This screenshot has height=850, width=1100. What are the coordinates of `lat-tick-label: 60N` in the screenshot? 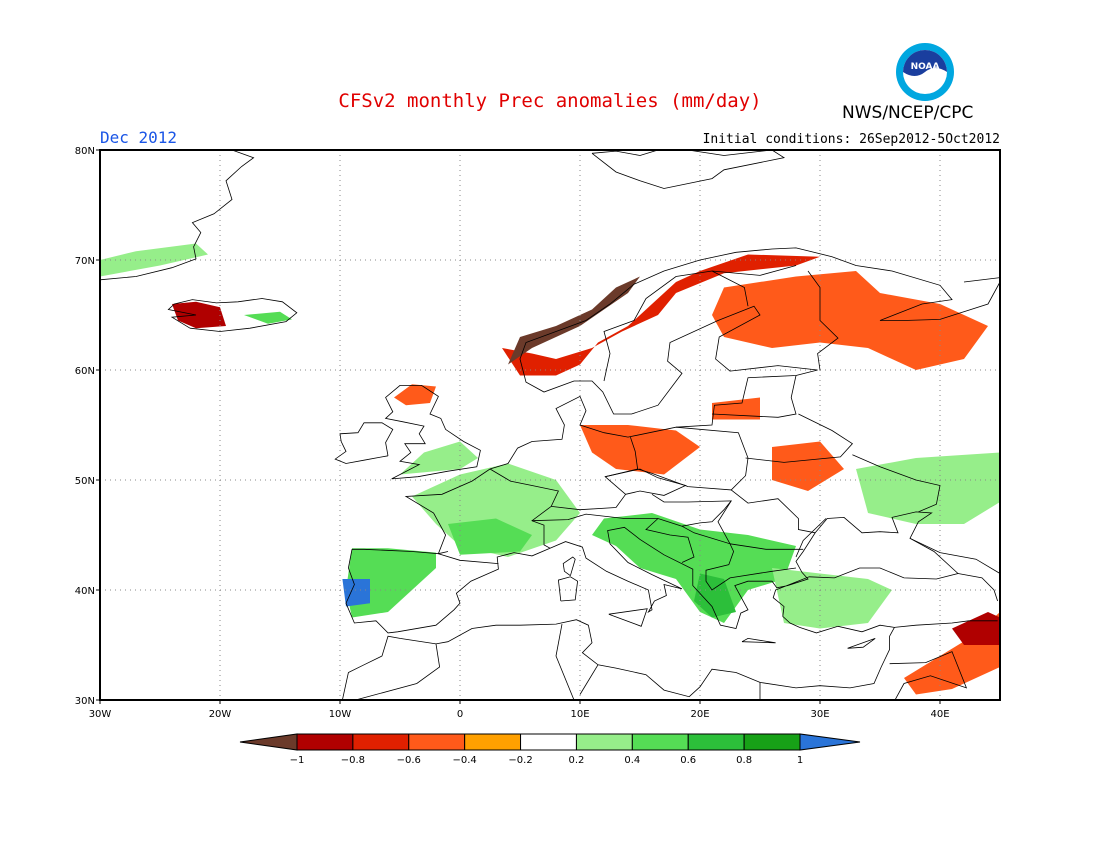 It's located at (85, 371).